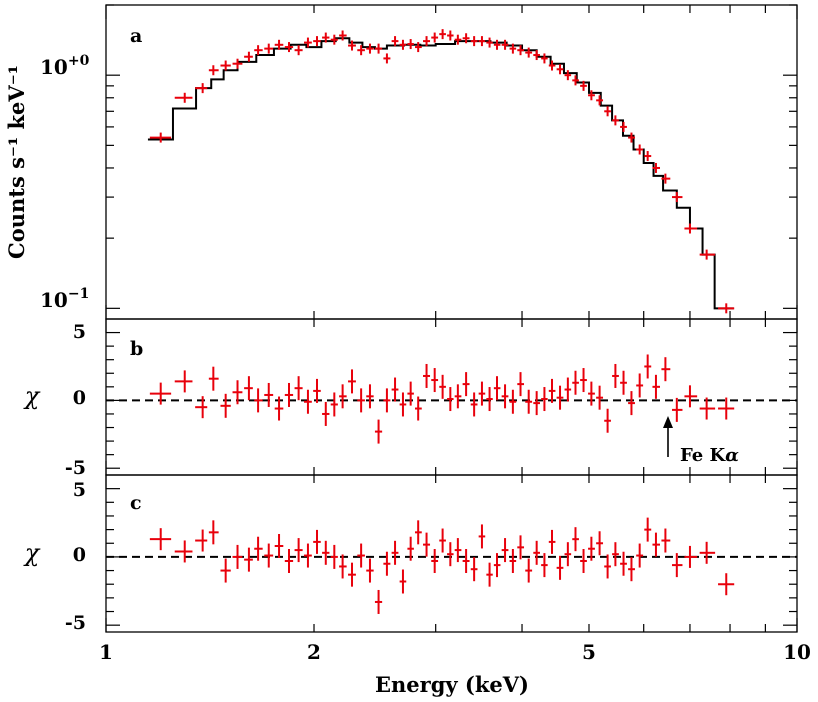 The width and height of the screenshot is (818, 702). I want to click on x-axis-label: Energy (keV), so click(452, 684).